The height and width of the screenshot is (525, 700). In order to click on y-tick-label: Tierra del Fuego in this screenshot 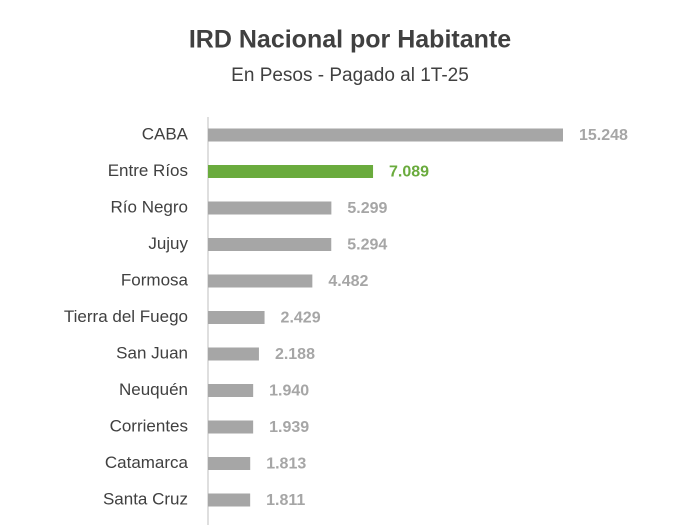, I will do `click(126, 316)`.